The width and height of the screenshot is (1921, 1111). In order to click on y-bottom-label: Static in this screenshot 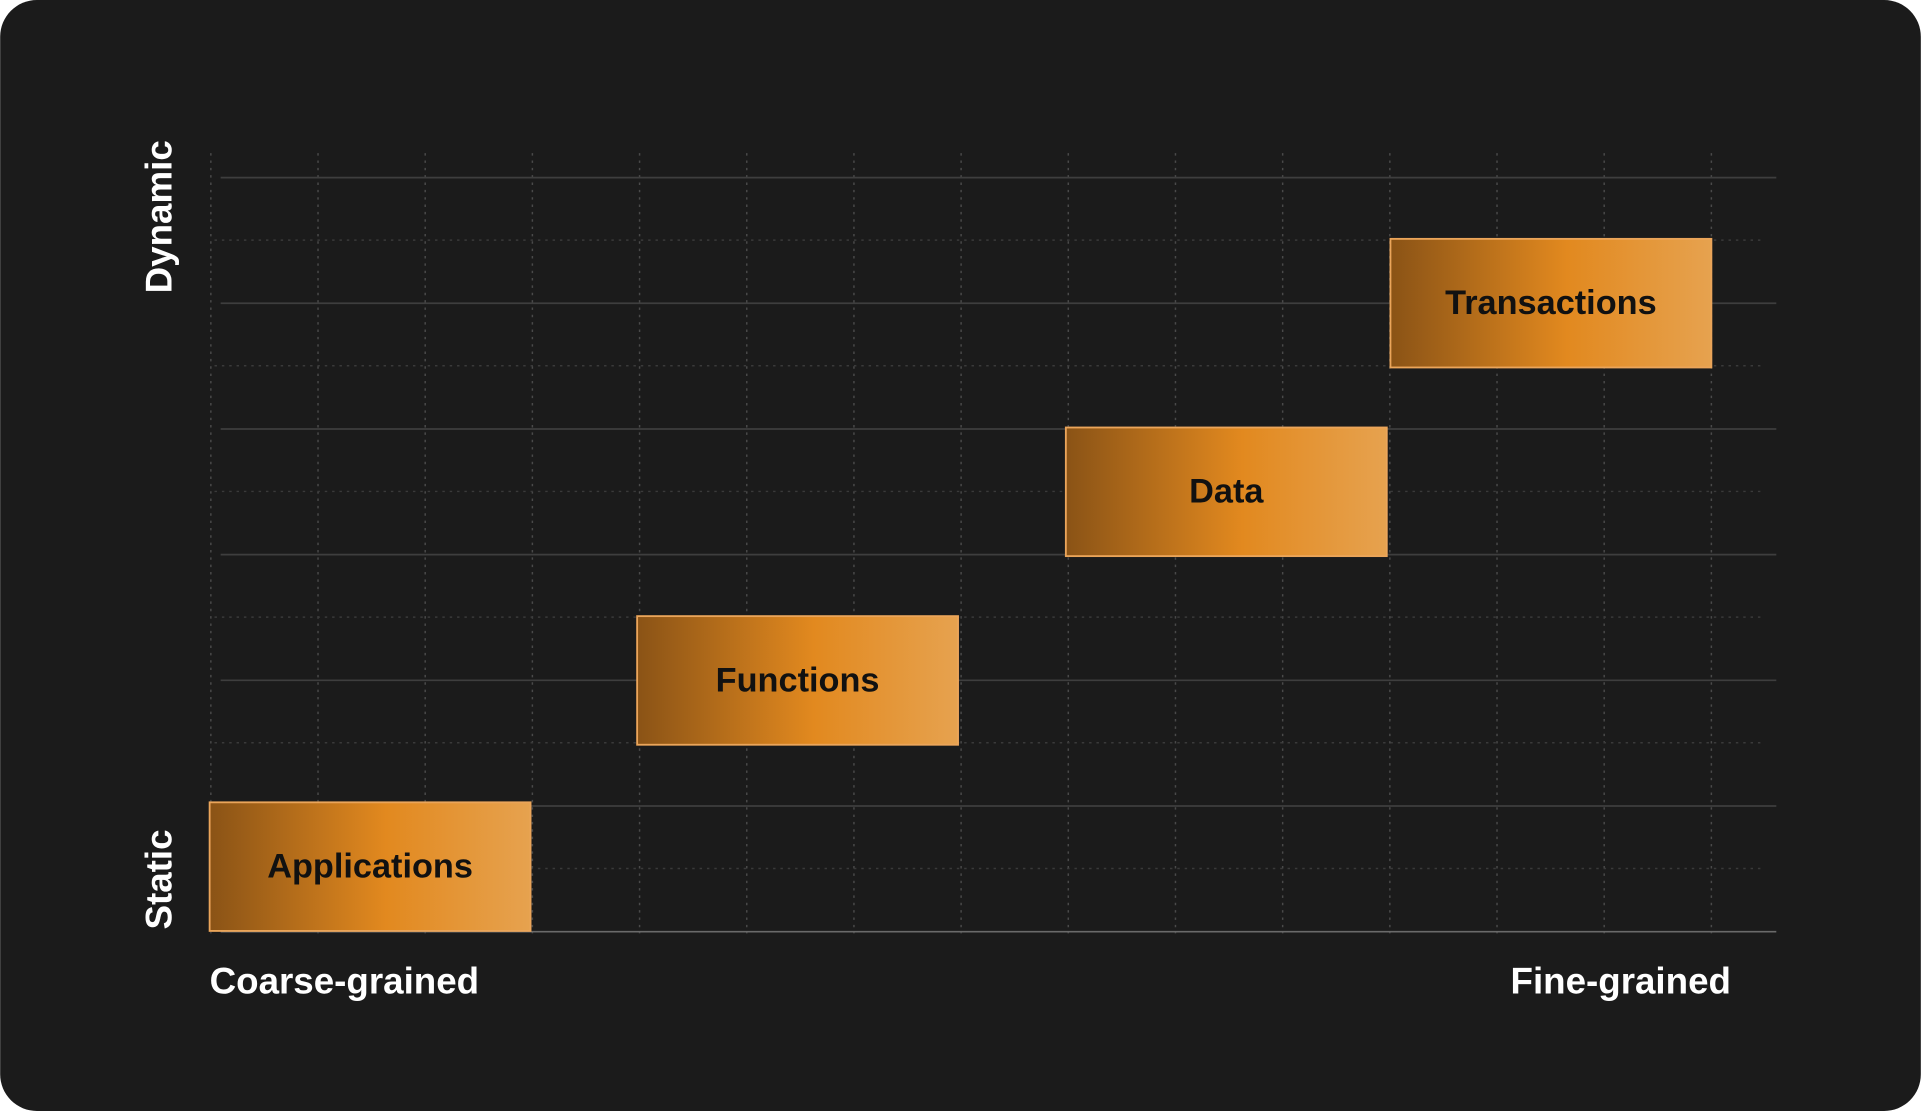, I will do `click(159, 879)`.